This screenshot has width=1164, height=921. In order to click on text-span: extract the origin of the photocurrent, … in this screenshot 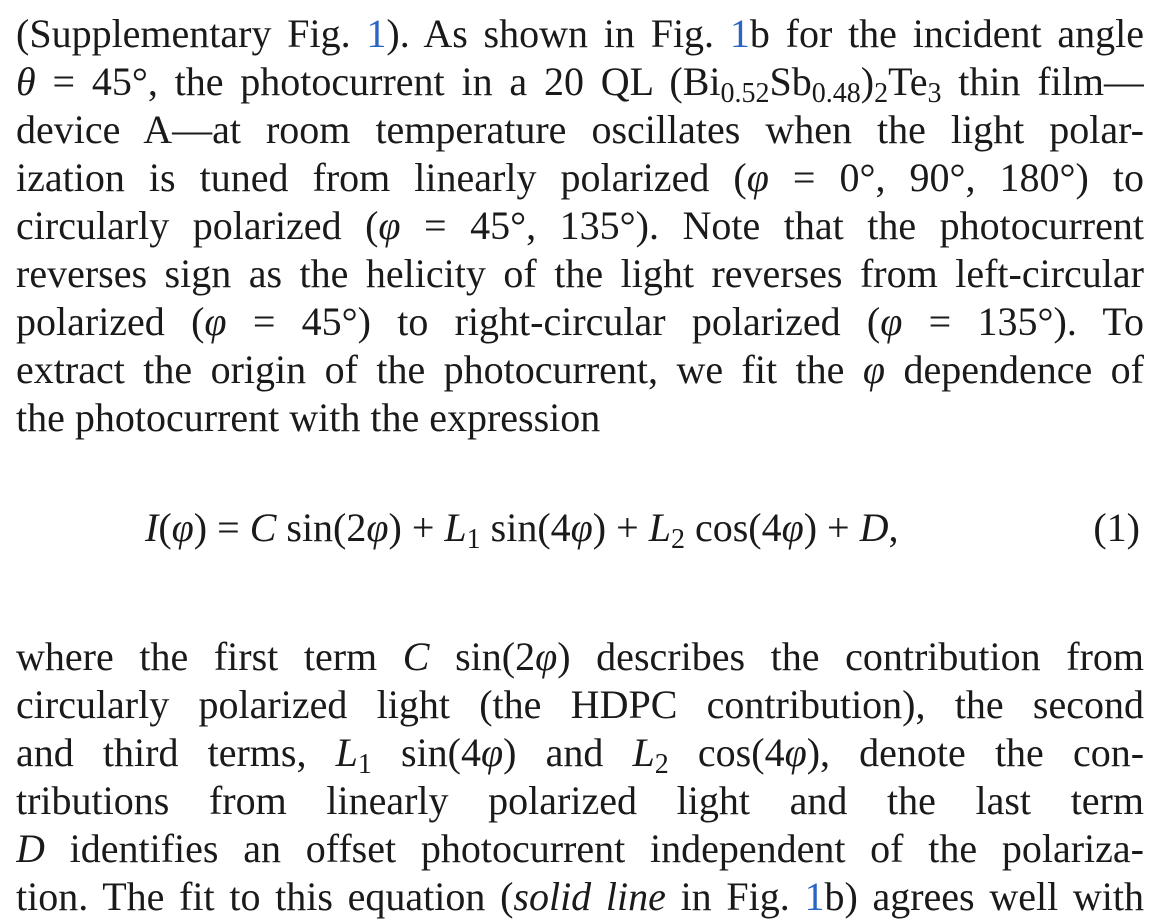, I will do `click(439, 369)`.